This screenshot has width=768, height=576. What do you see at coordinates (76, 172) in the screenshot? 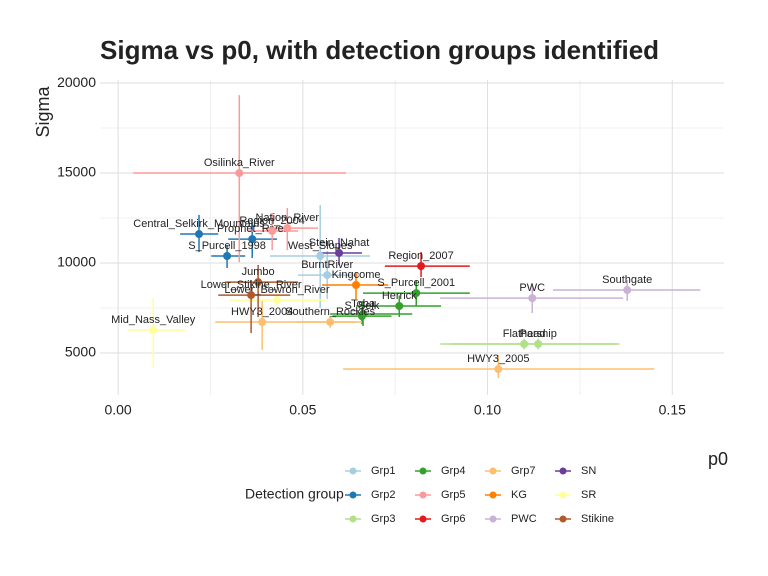
I see `y-tick-label: 15000` at bounding box center [76, 172].